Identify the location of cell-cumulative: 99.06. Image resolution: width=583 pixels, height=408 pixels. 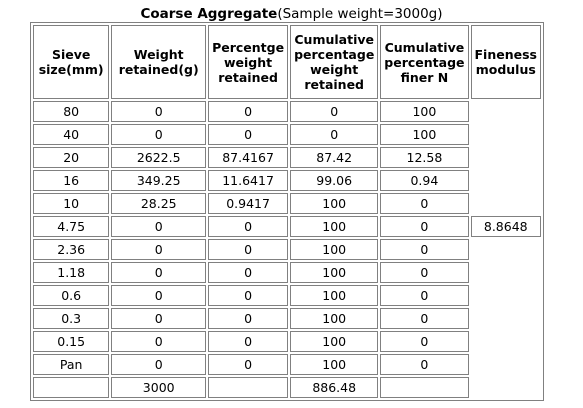
(334, 180).